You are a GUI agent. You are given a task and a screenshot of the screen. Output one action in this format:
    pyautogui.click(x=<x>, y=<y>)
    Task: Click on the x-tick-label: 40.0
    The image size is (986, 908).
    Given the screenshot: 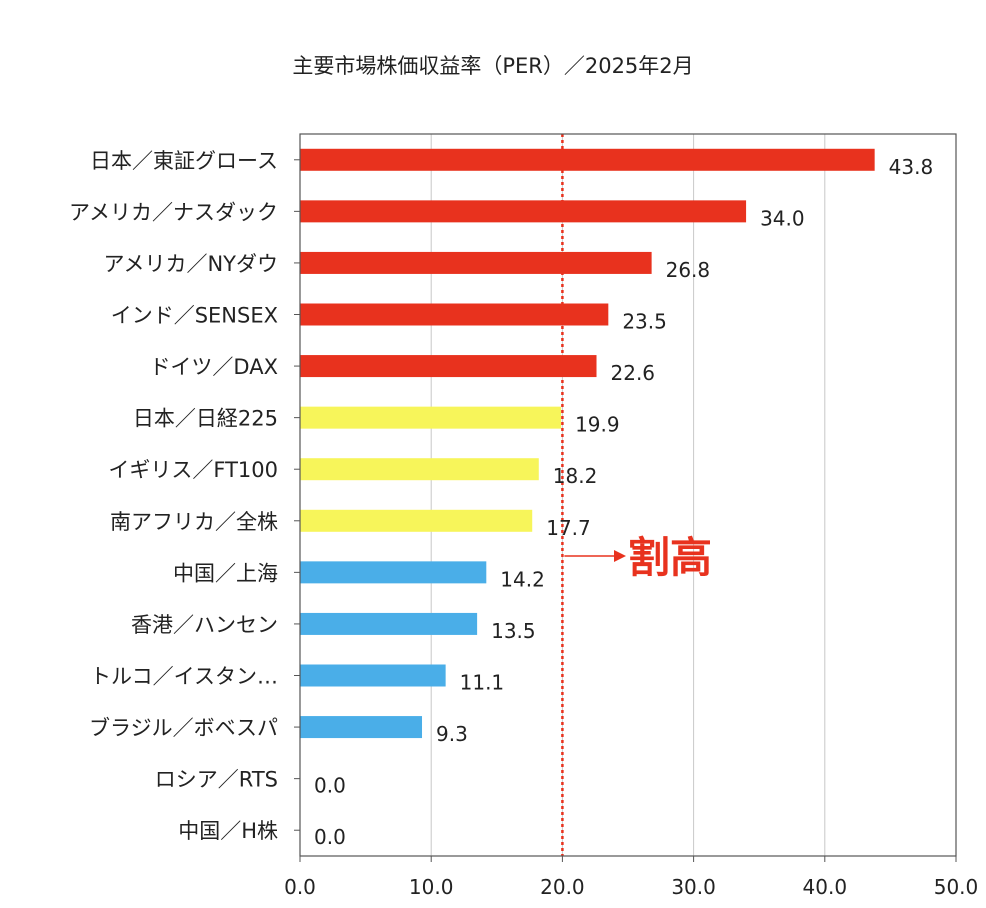 What is the action you would take?
    pyautogui.click(x=825, y=887)
    